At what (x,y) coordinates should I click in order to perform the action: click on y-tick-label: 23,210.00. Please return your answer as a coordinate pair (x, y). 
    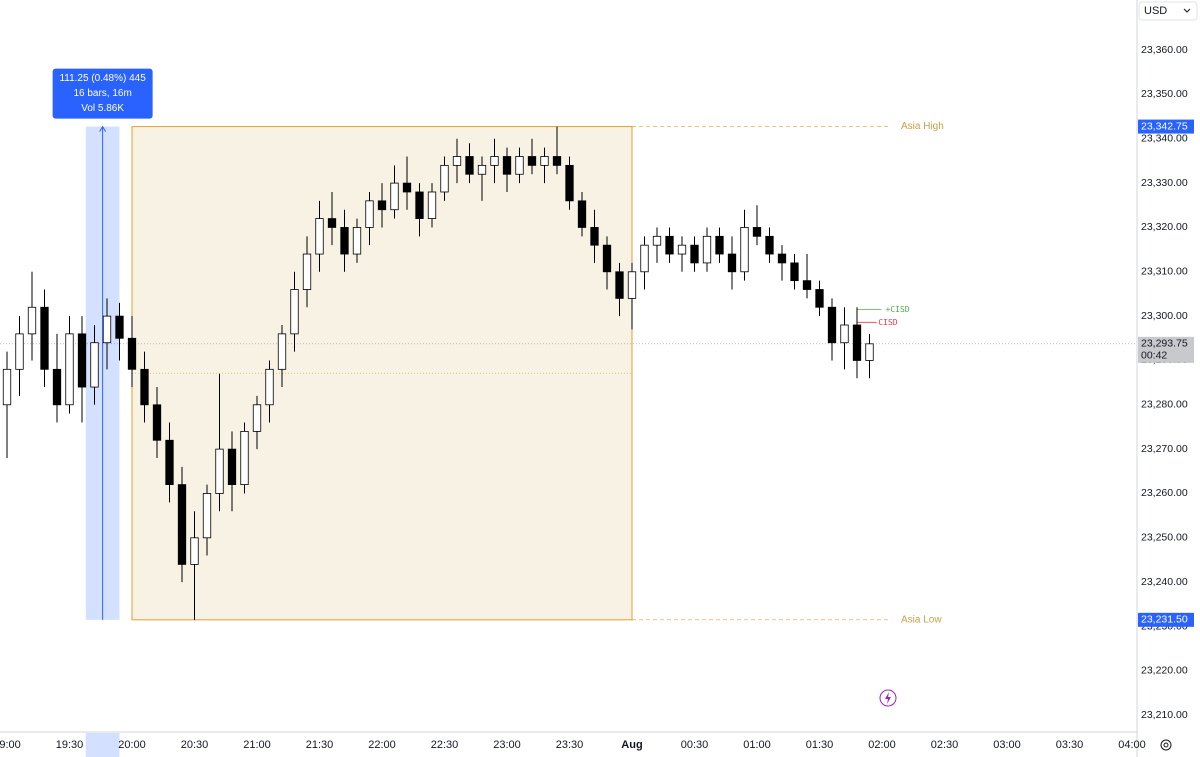
    Looking at the image, I should click on (1164, 715).